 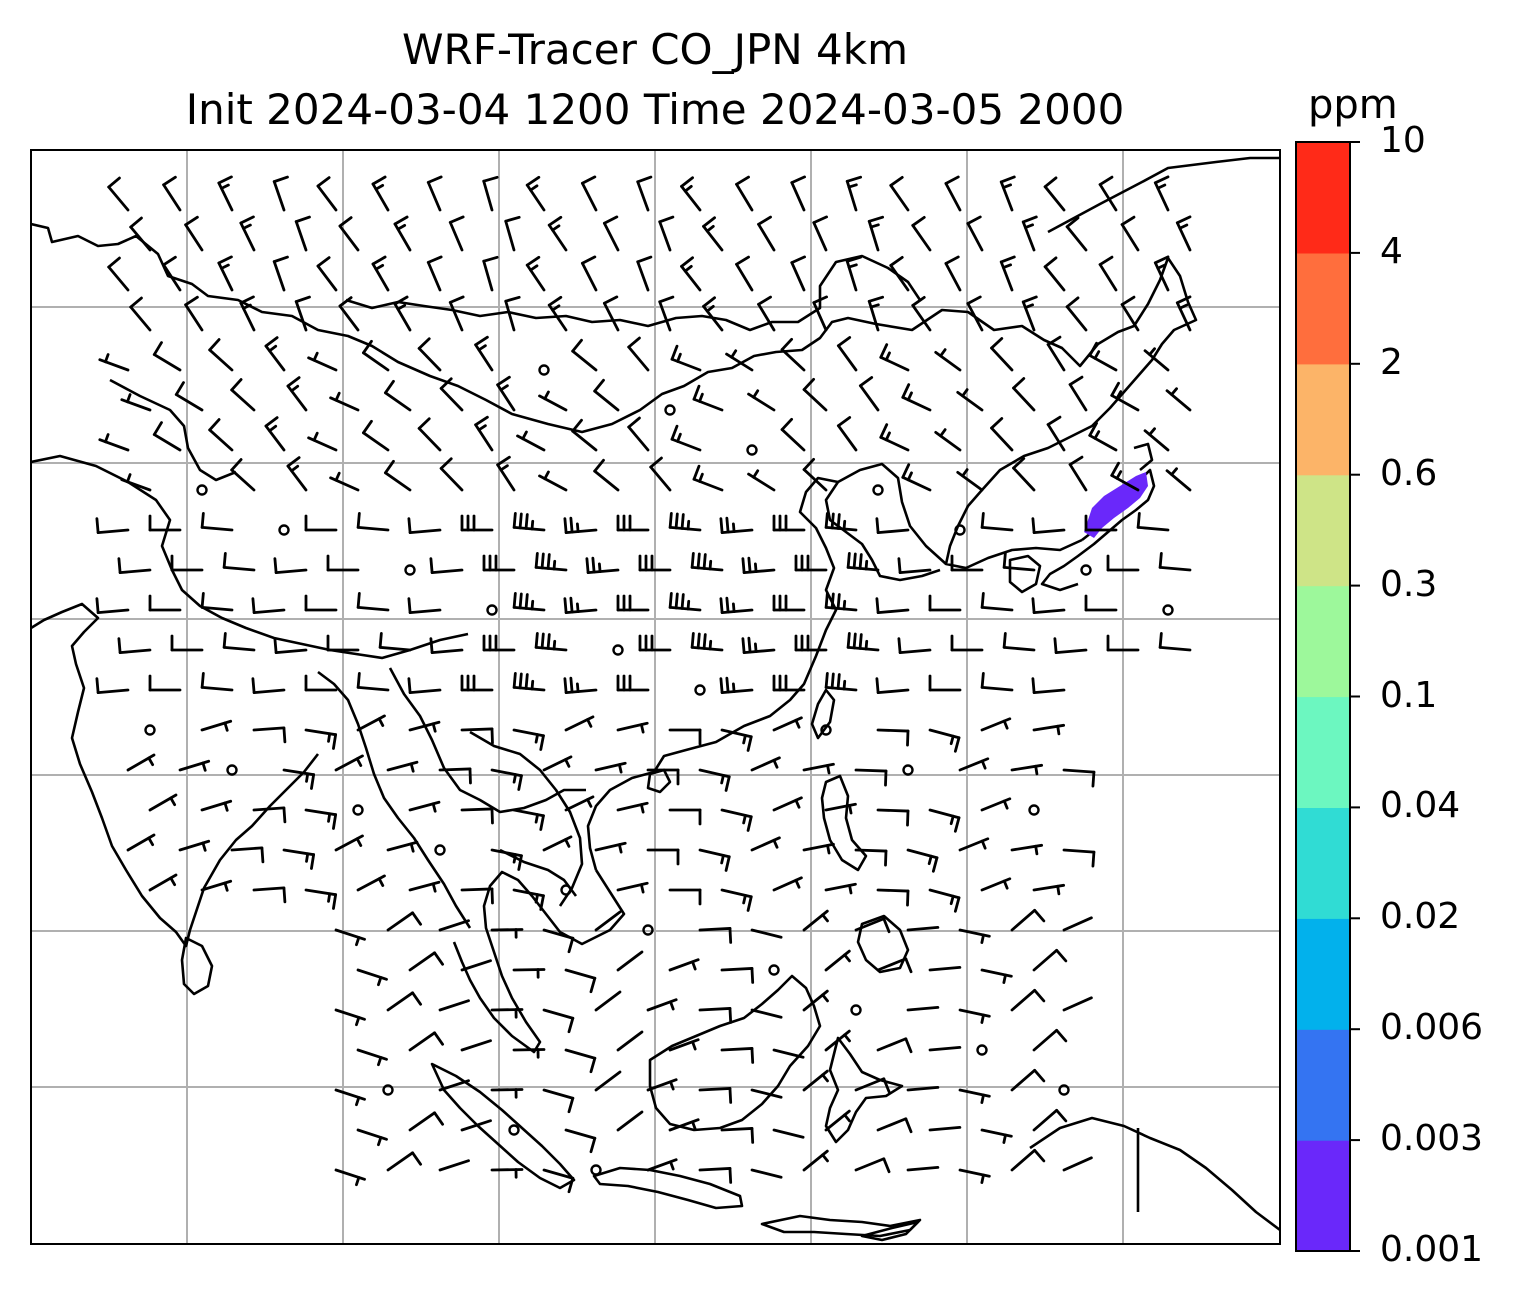 What do you see at coordinates (1432, 1249) in the screenshot?
I see `colorbar-tick-label: 0.001` at bounding box center [1432, 1249].